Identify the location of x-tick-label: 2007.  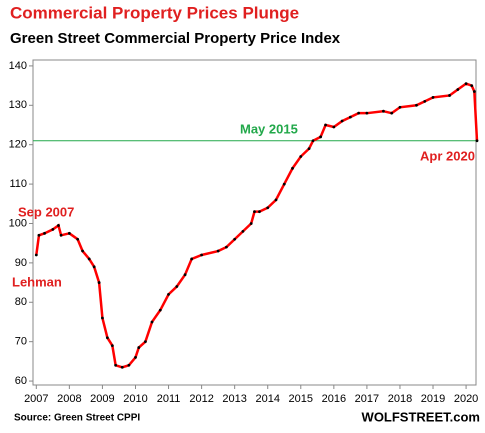
(36, 399).